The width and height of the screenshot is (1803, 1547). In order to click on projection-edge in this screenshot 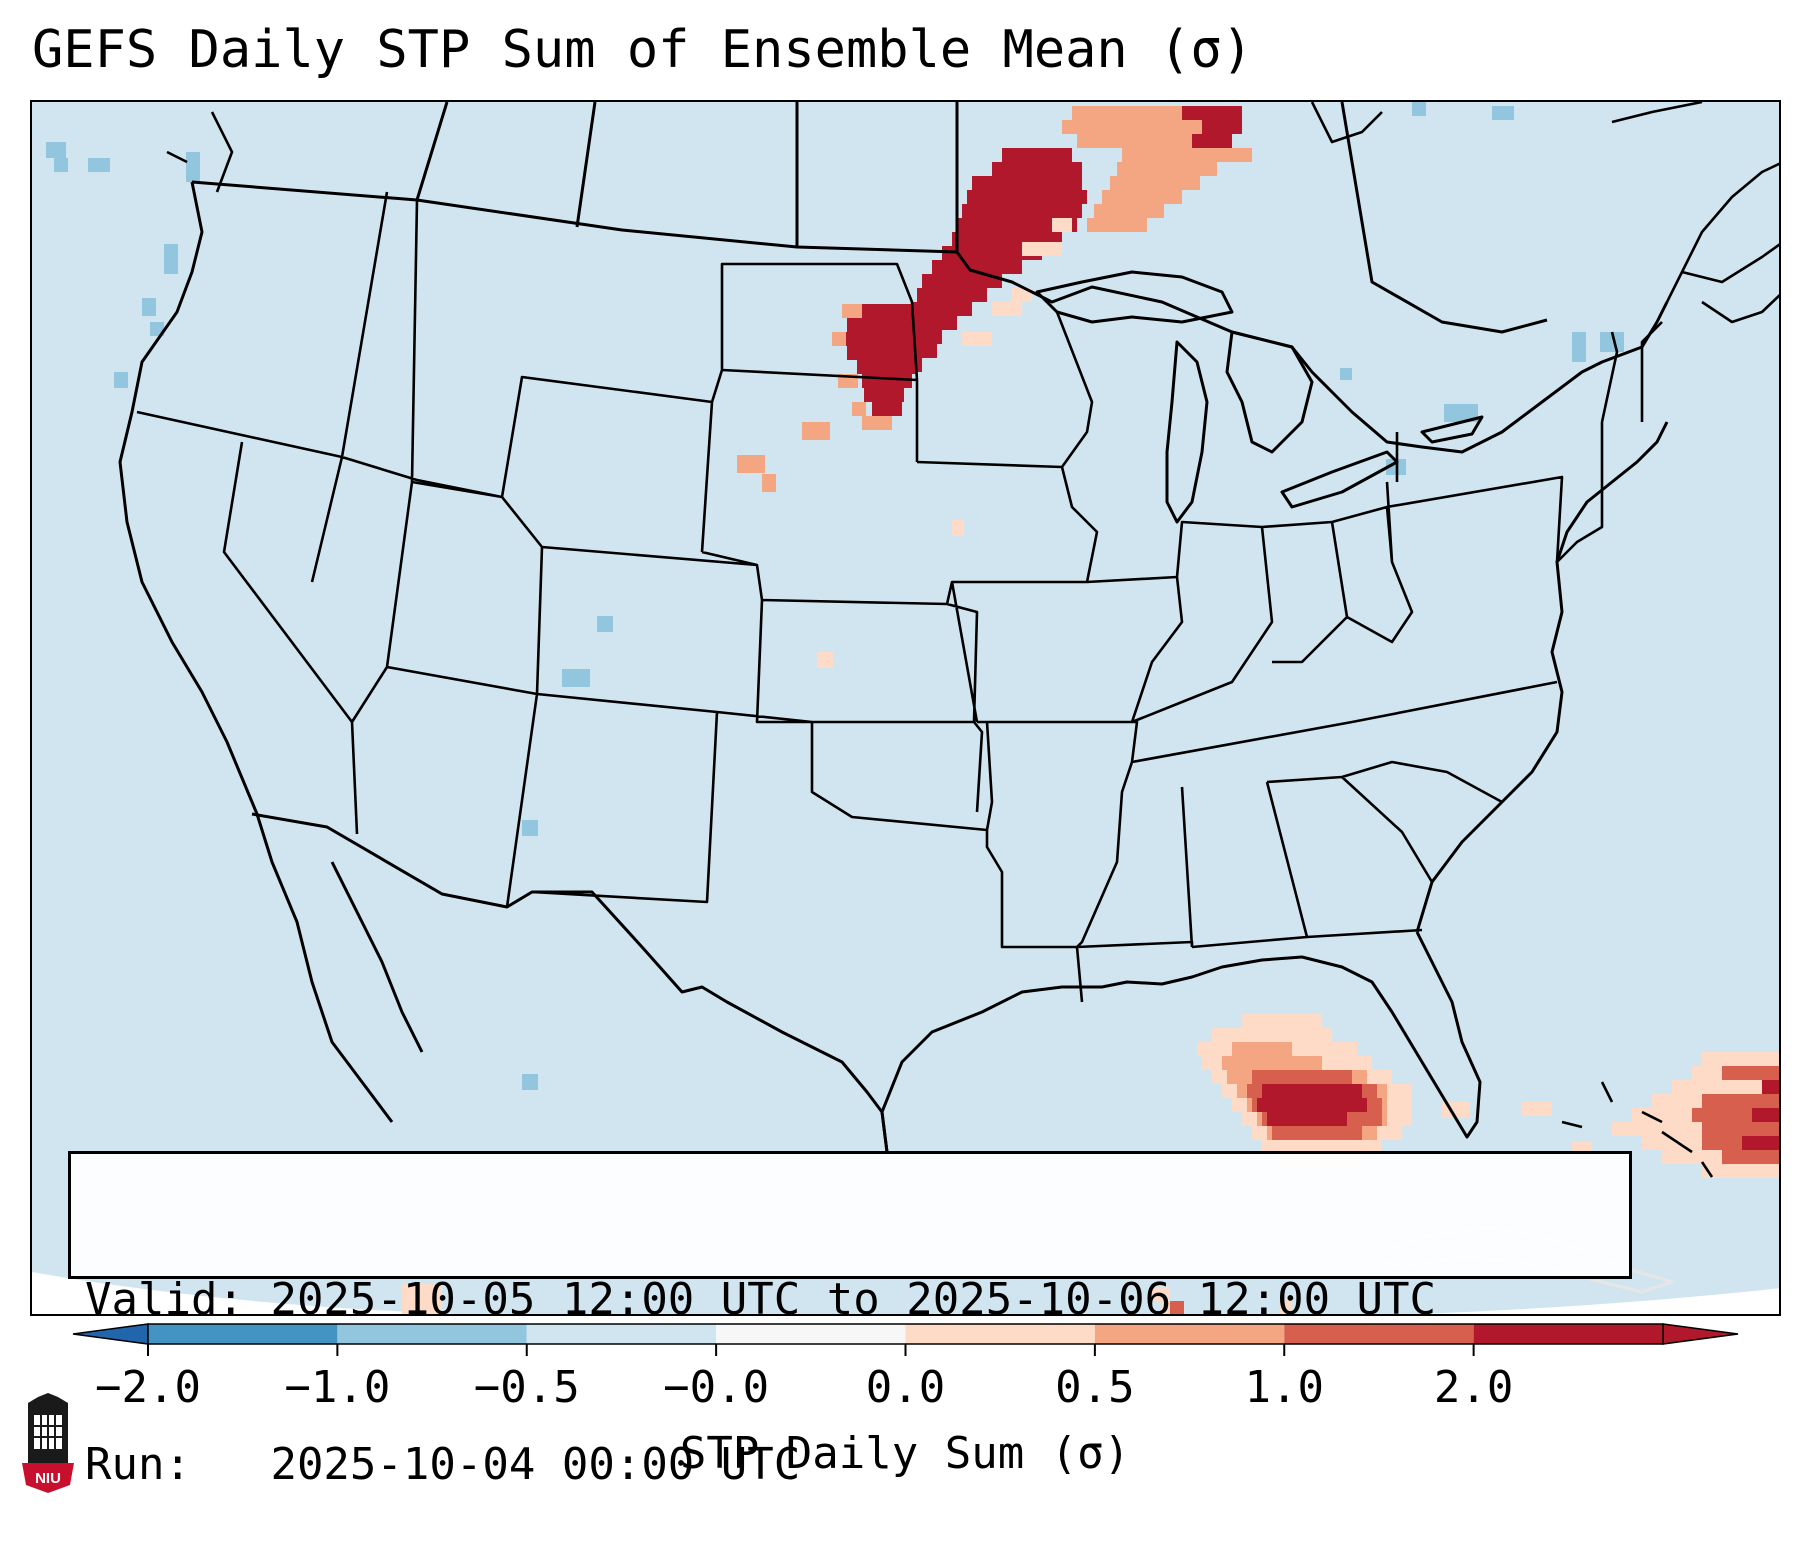, I will do `click(244, 1293)`.